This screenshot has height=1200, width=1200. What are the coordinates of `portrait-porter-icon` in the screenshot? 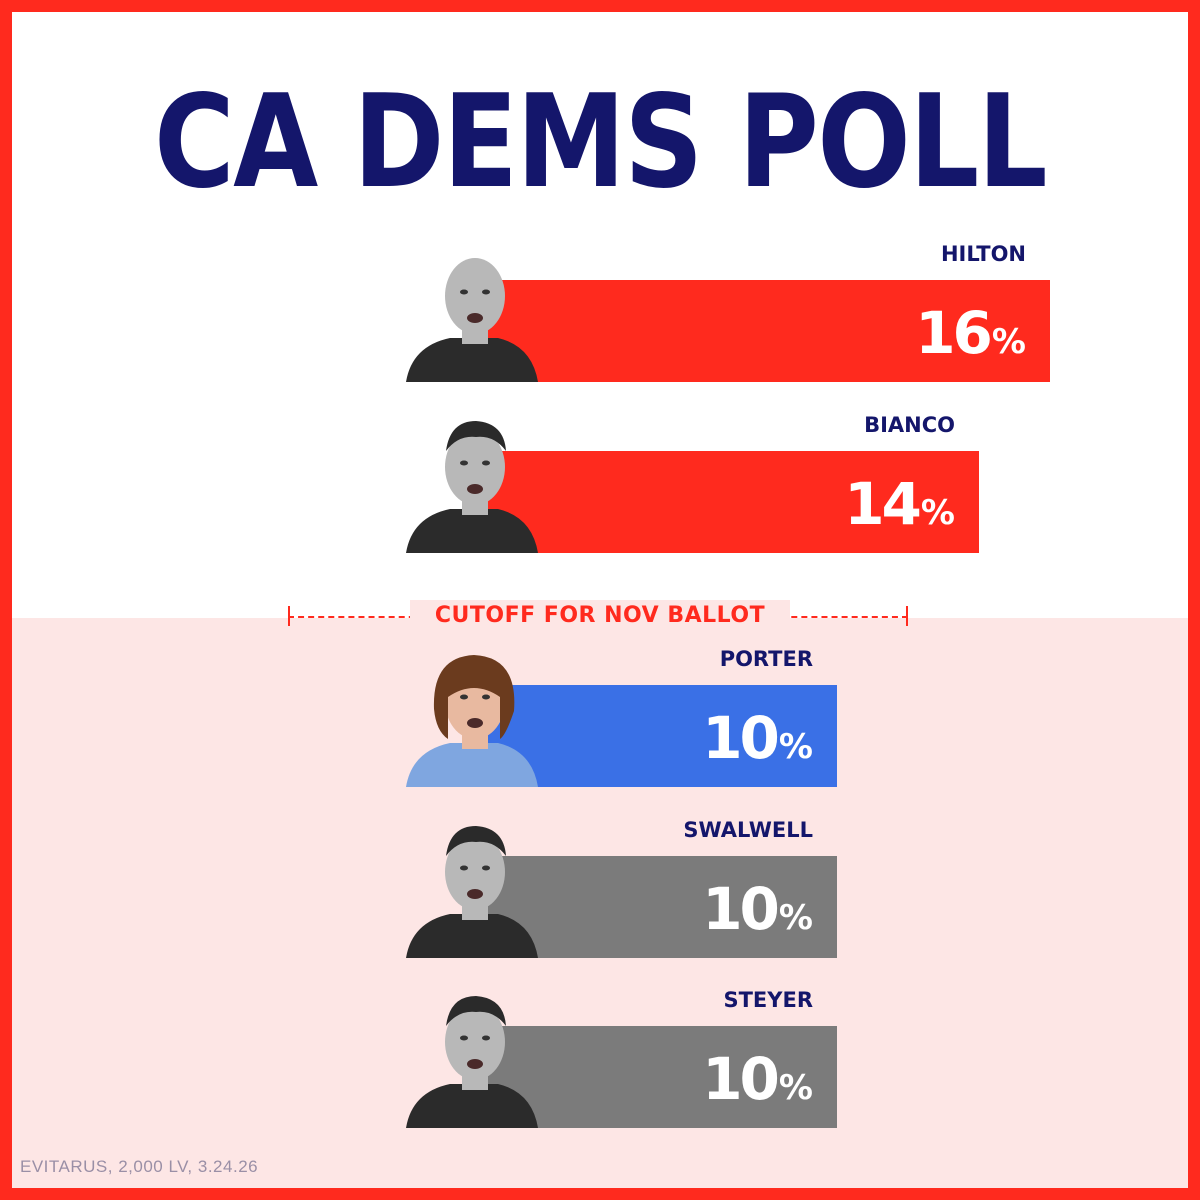 It's located at (472, 713).